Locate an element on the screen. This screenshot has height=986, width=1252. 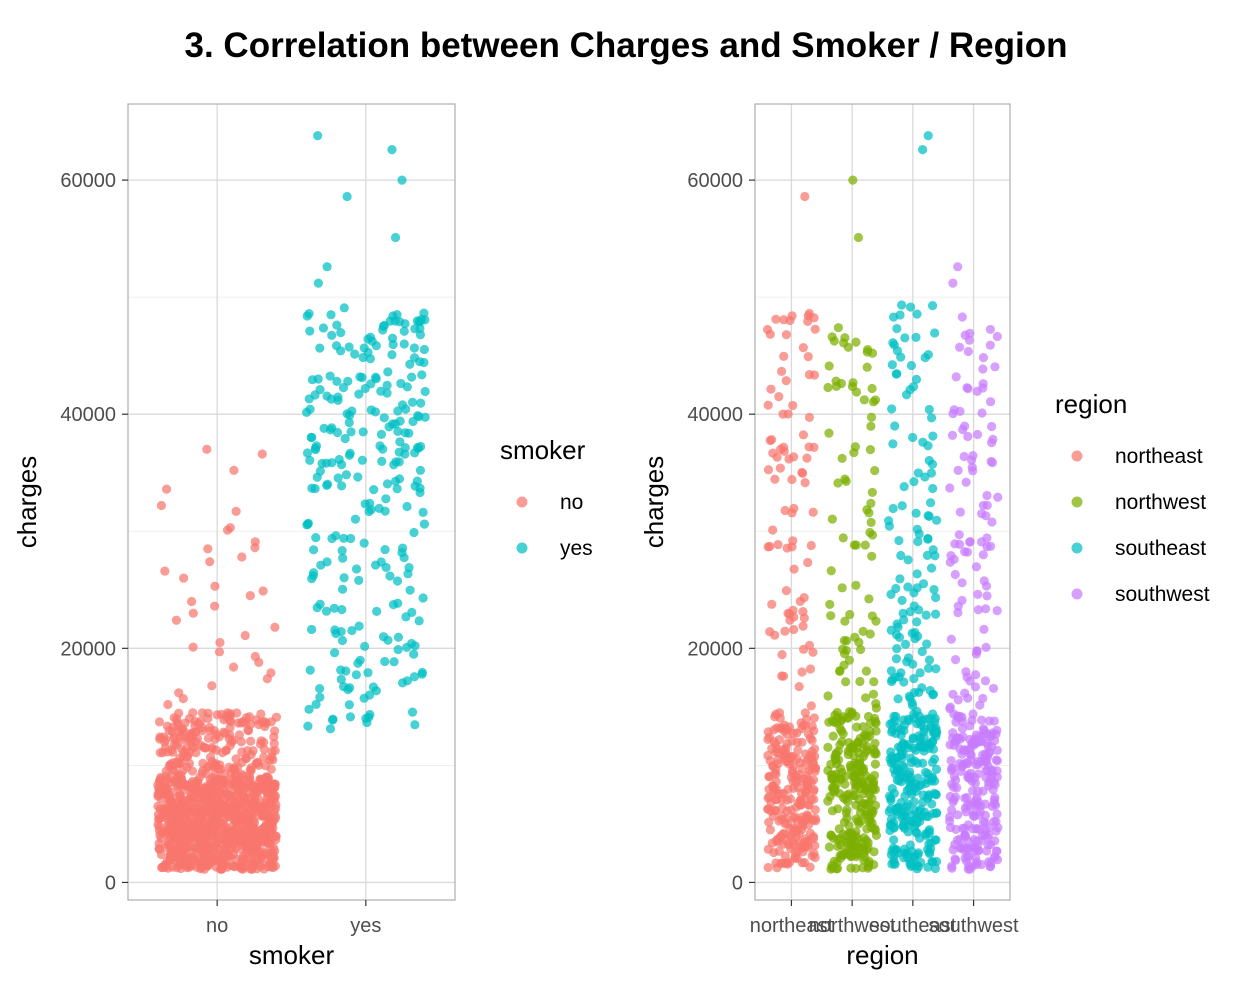
y-tick-label: 60000 is located at coordinates (88, 181).